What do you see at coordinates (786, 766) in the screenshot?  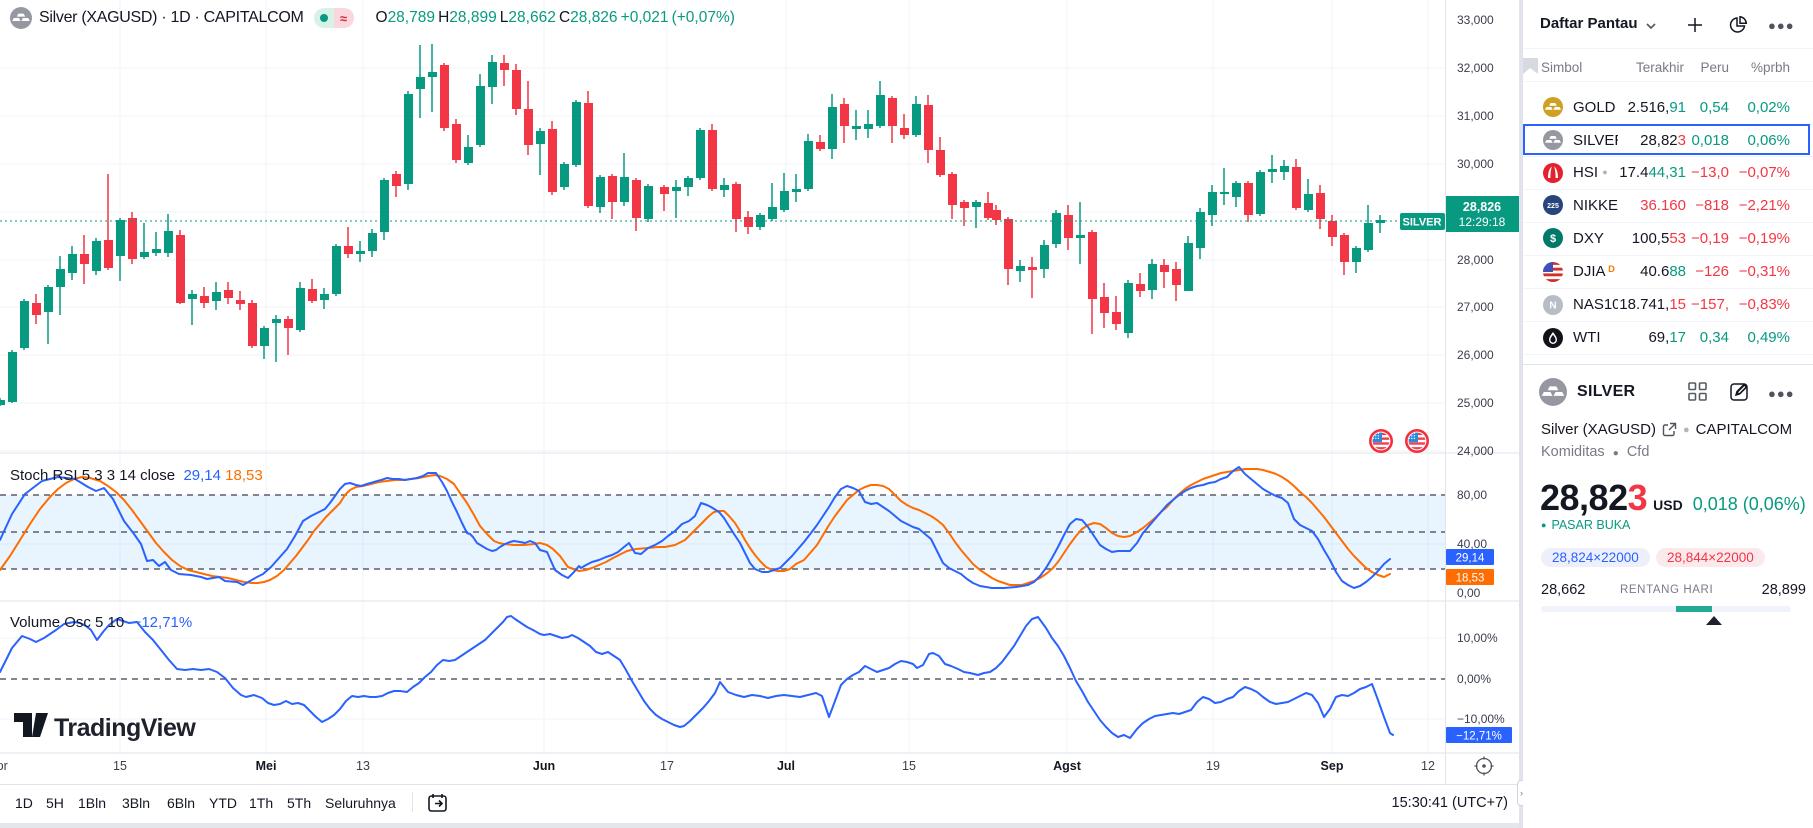 I see `svg-text: Jul` at bounding box center [786, 766].